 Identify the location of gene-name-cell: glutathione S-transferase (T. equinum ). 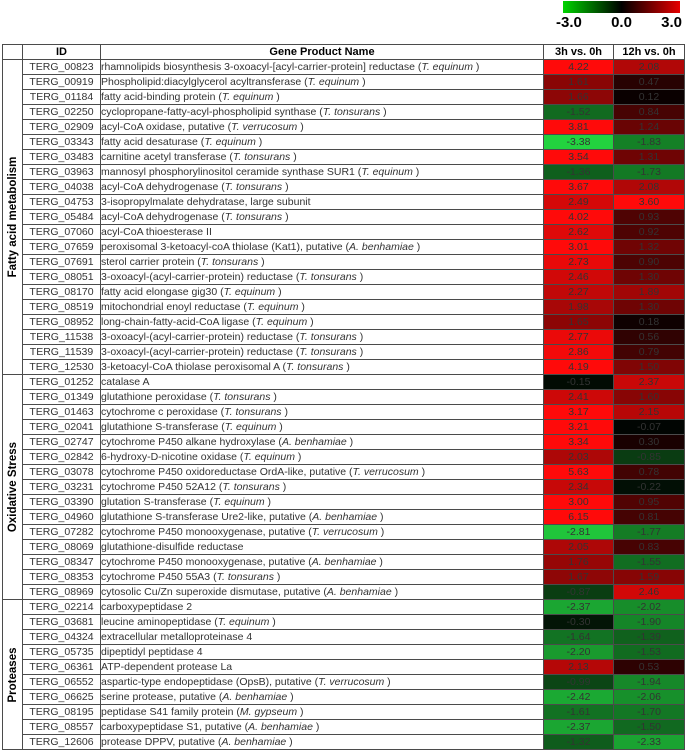
(322, 427).